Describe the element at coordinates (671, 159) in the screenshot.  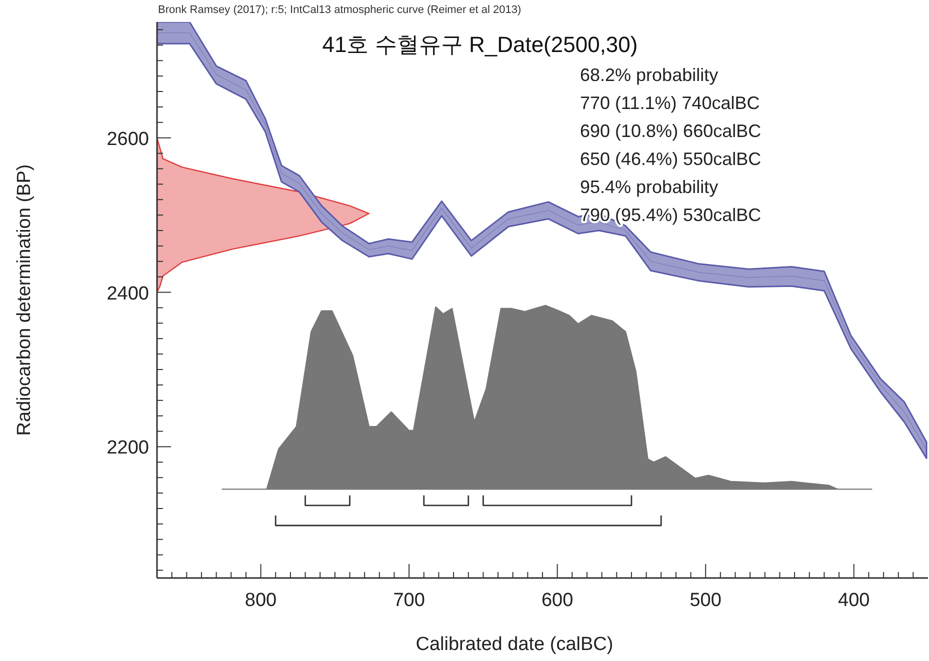
I see `annotation: 650 (46.4%) 550calBC` at that location.